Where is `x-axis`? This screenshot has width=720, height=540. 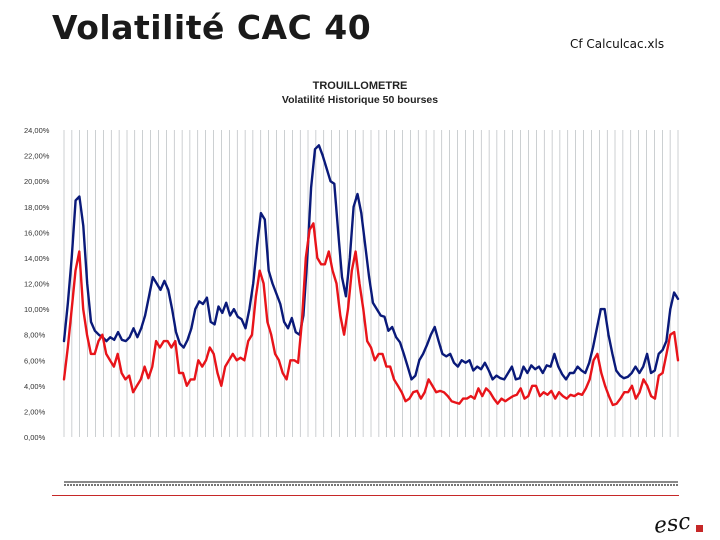
x-axis is located at coordinates (371, 483).